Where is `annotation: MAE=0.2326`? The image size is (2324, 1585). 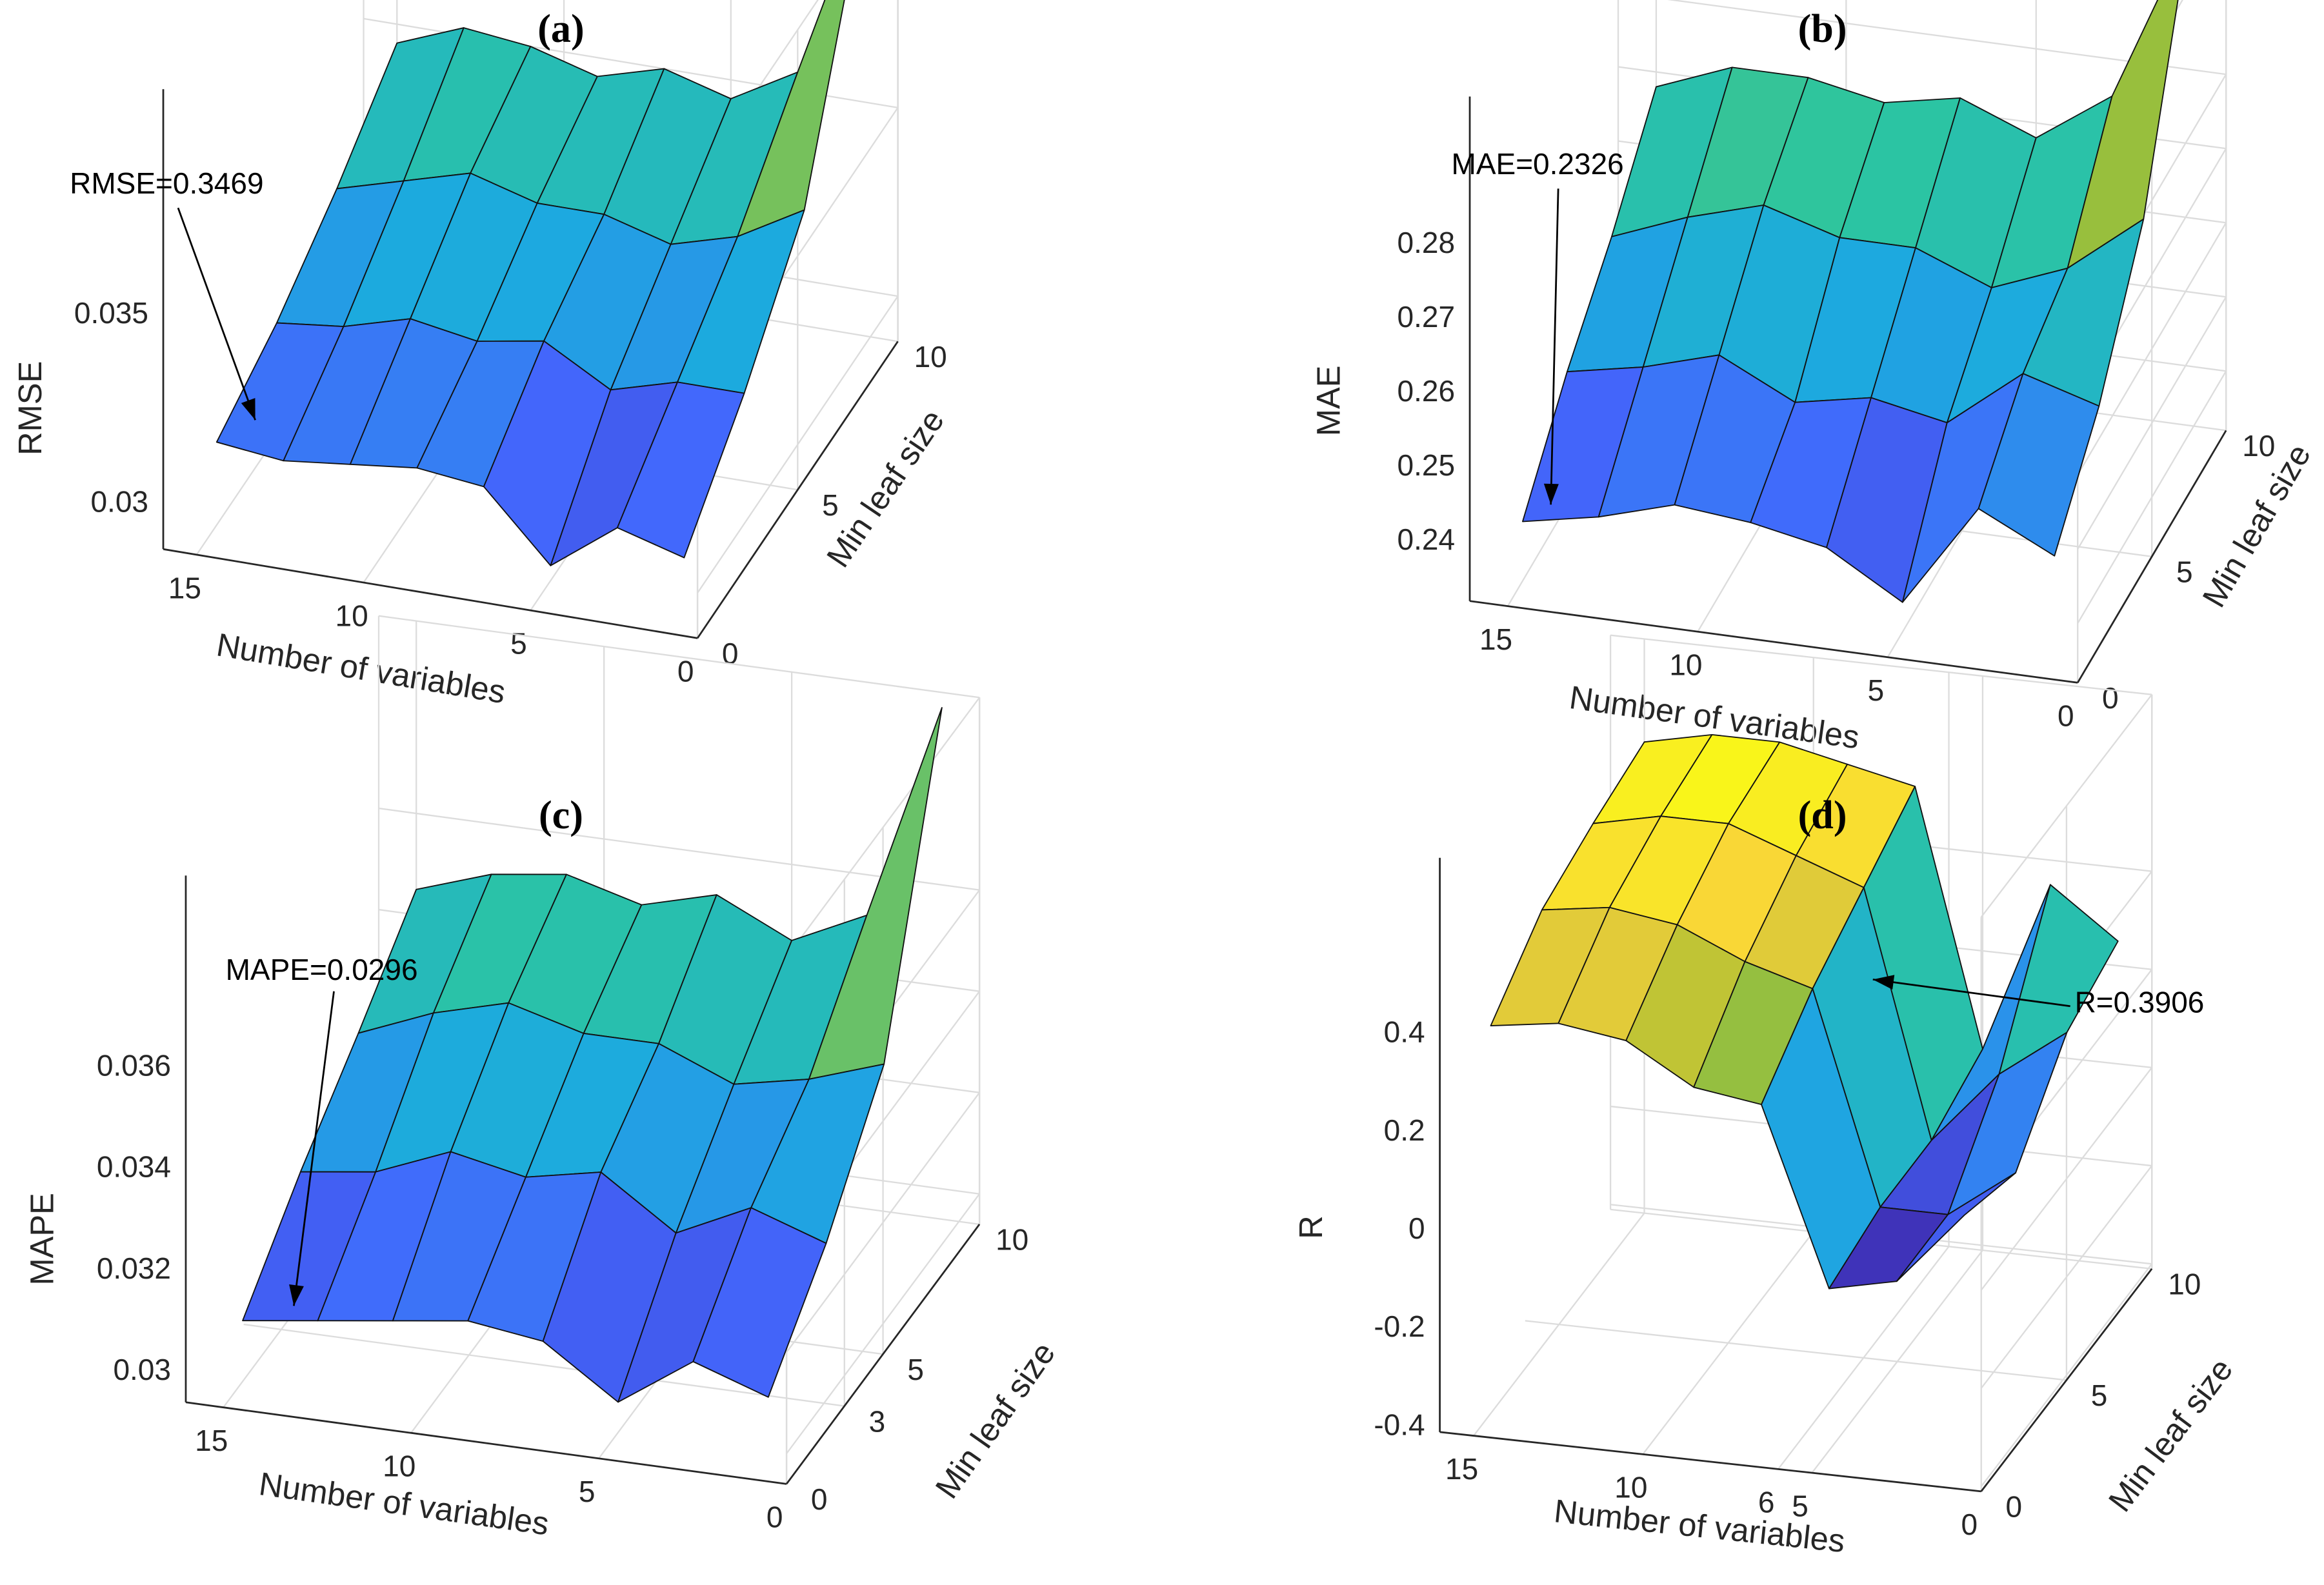 annotation: MAE=0.2326 is located at coordinates (1538, 164).